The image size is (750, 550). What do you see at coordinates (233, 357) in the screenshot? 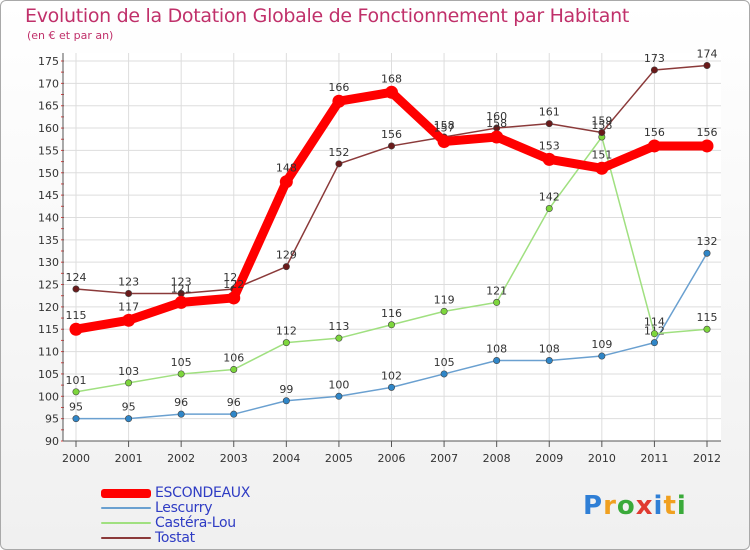
I see `data-label: 106` at bounding box center [233, 357].